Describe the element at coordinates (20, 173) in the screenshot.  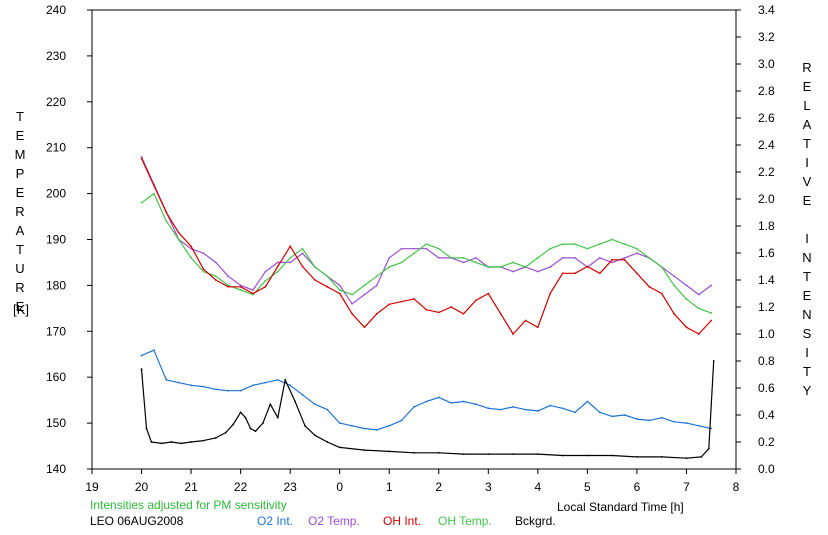
I see `axis-title-letter: P` at that location.